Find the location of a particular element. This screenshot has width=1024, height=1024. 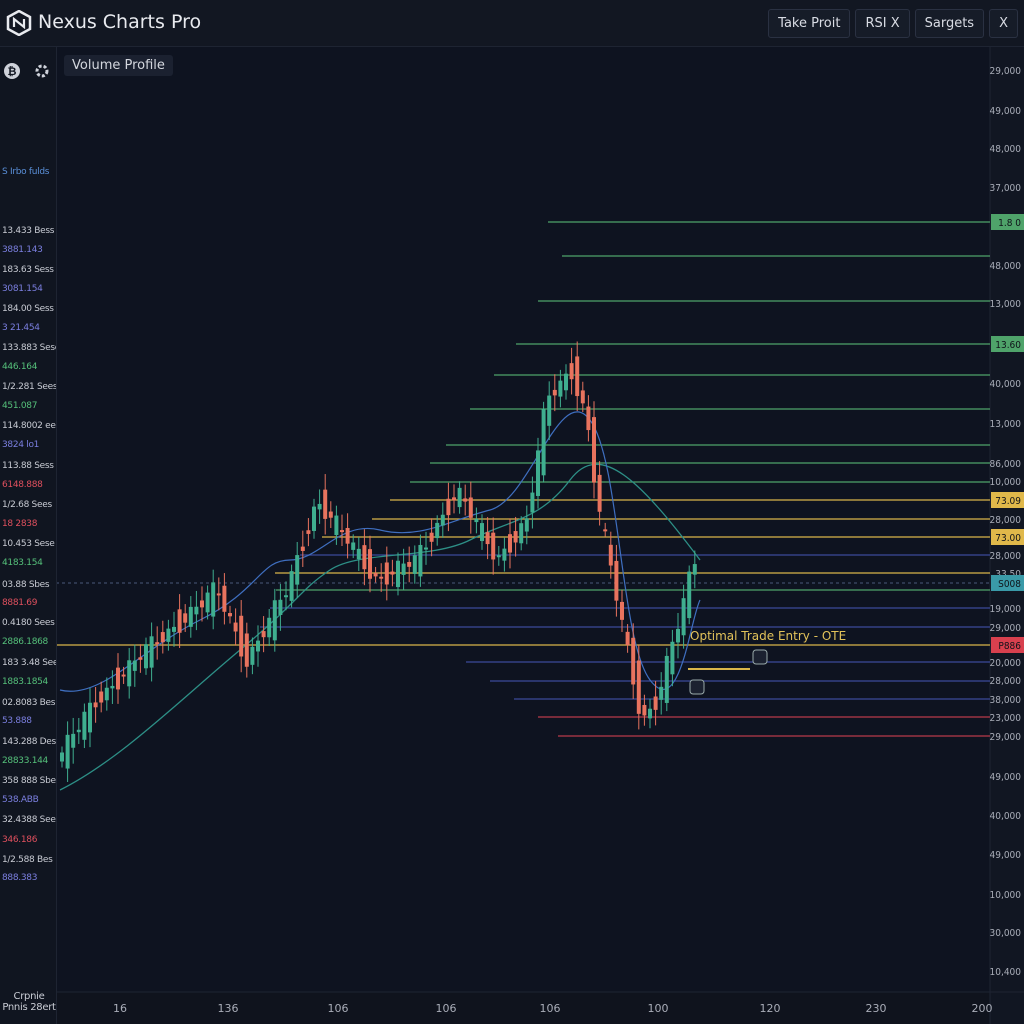

time-label: 120 is located at coordinates (770, 1008).